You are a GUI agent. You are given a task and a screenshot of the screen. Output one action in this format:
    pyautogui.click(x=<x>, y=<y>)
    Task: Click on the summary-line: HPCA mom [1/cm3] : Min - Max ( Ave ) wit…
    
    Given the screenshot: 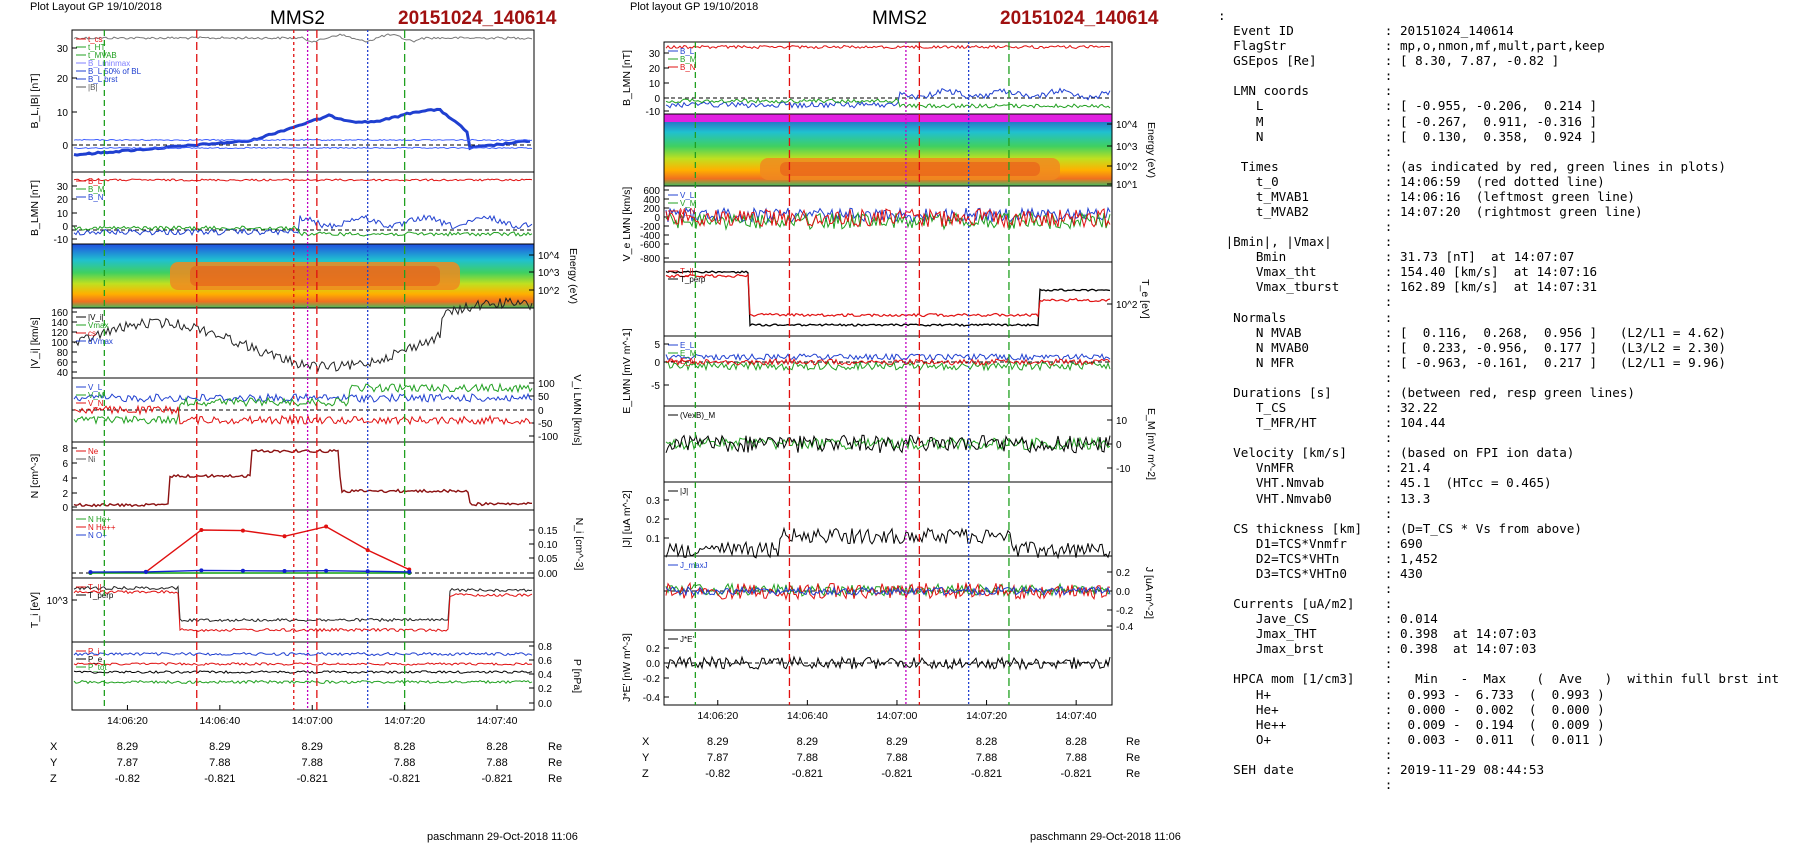 What is the action you would take?
    pyautogui.click(x=1499, y=679)
    